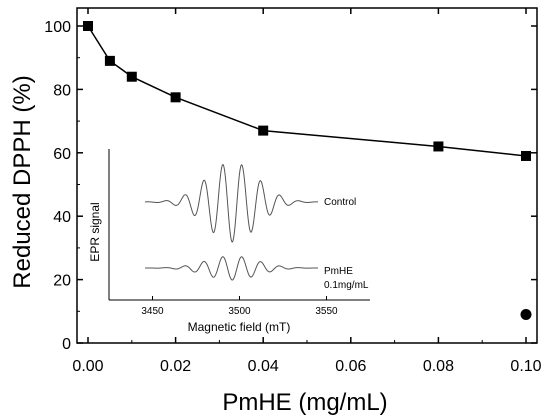  Describe the element at coordinates (326, 311) in the screenshot. I see `inset-x-tick-label: 3550` at that location.